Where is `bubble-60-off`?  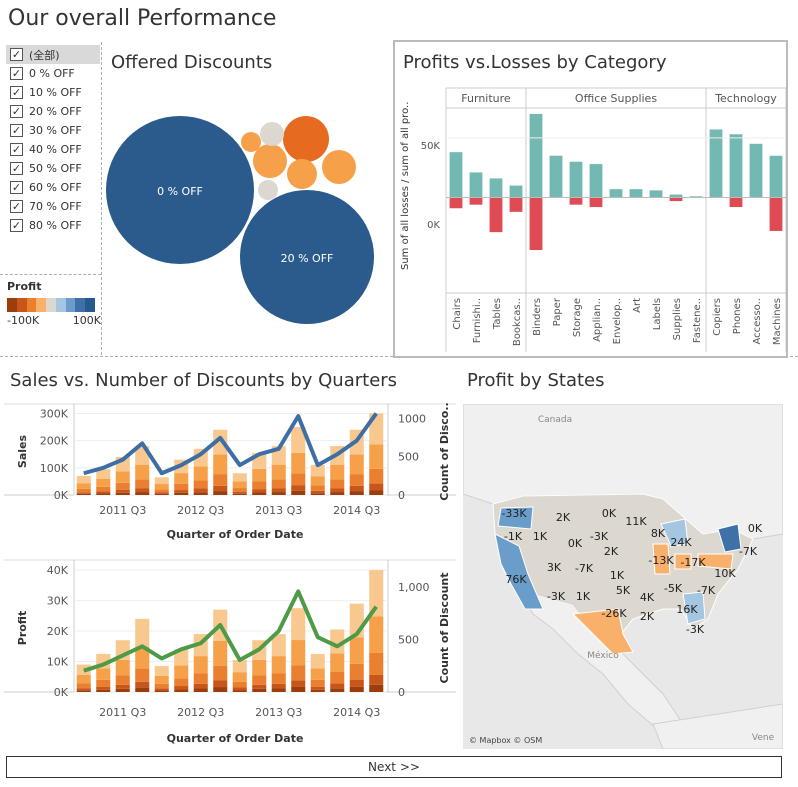 bubble-60-off is located at coordinates (251, 142).